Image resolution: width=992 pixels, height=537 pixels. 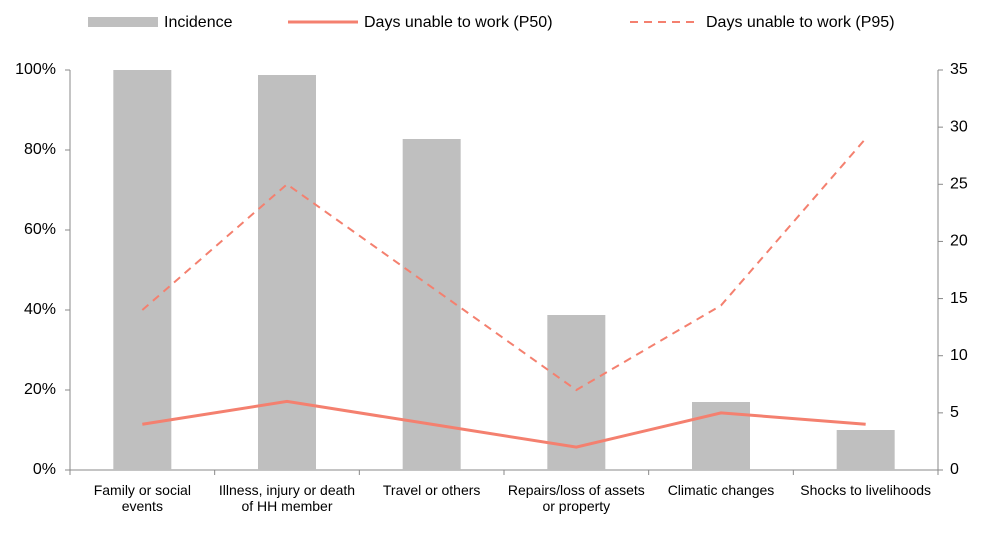 I want to click on x-tick-label: Illness, injury or death of HH member, so click(x=287, y=498).